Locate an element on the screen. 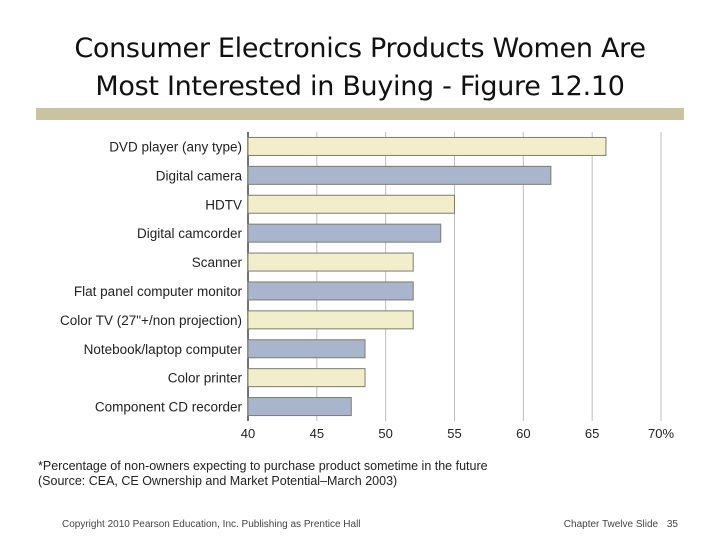 The height and width of the screenshot is (540, 720). category-label: HDTV is located at coordinates (223, 204).